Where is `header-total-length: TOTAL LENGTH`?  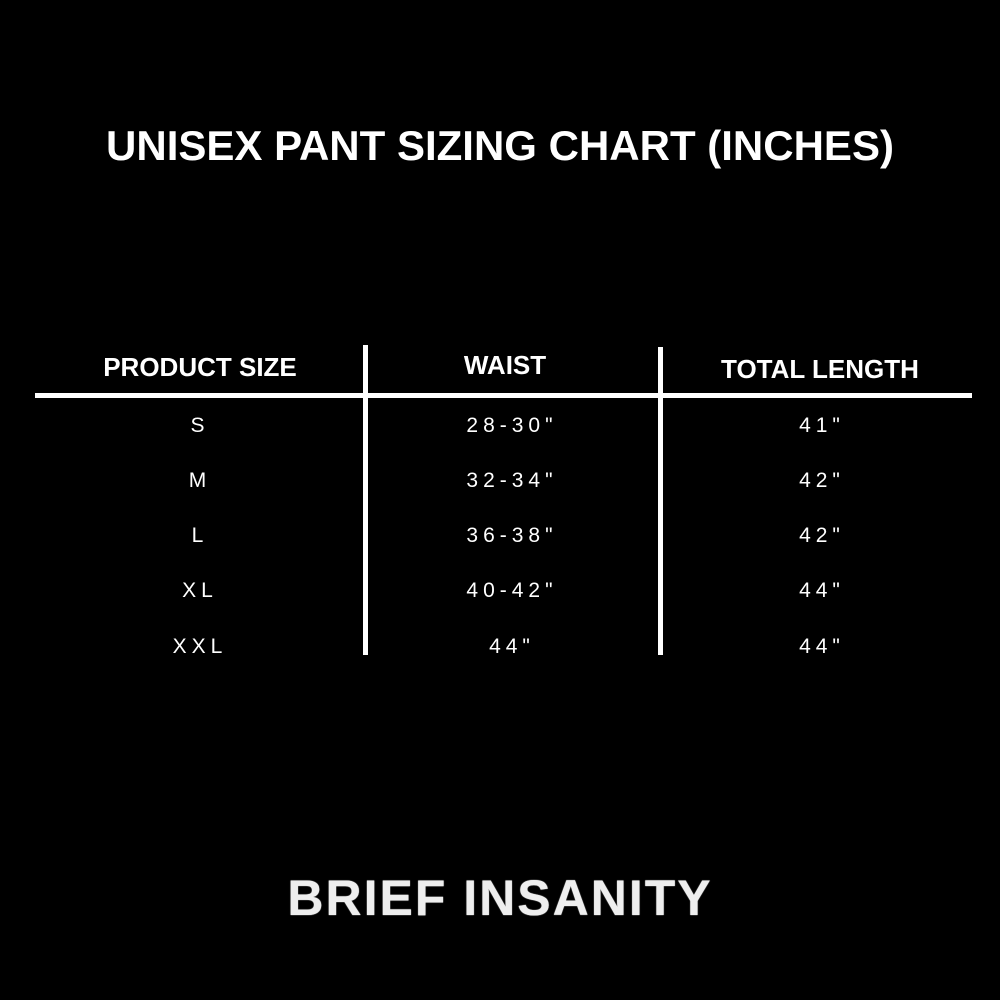
header-total-length: TOTAL LENGTH is located at coordinates (820, 369).